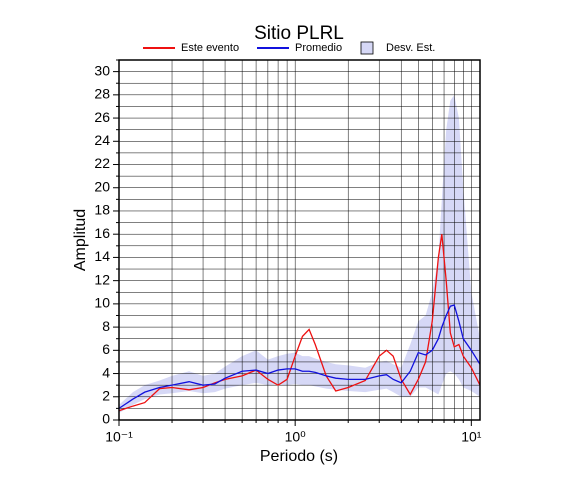  Describe the element at coordinates (106, 419) in the screenshot. I see `y-tick-label: 0` at that location.